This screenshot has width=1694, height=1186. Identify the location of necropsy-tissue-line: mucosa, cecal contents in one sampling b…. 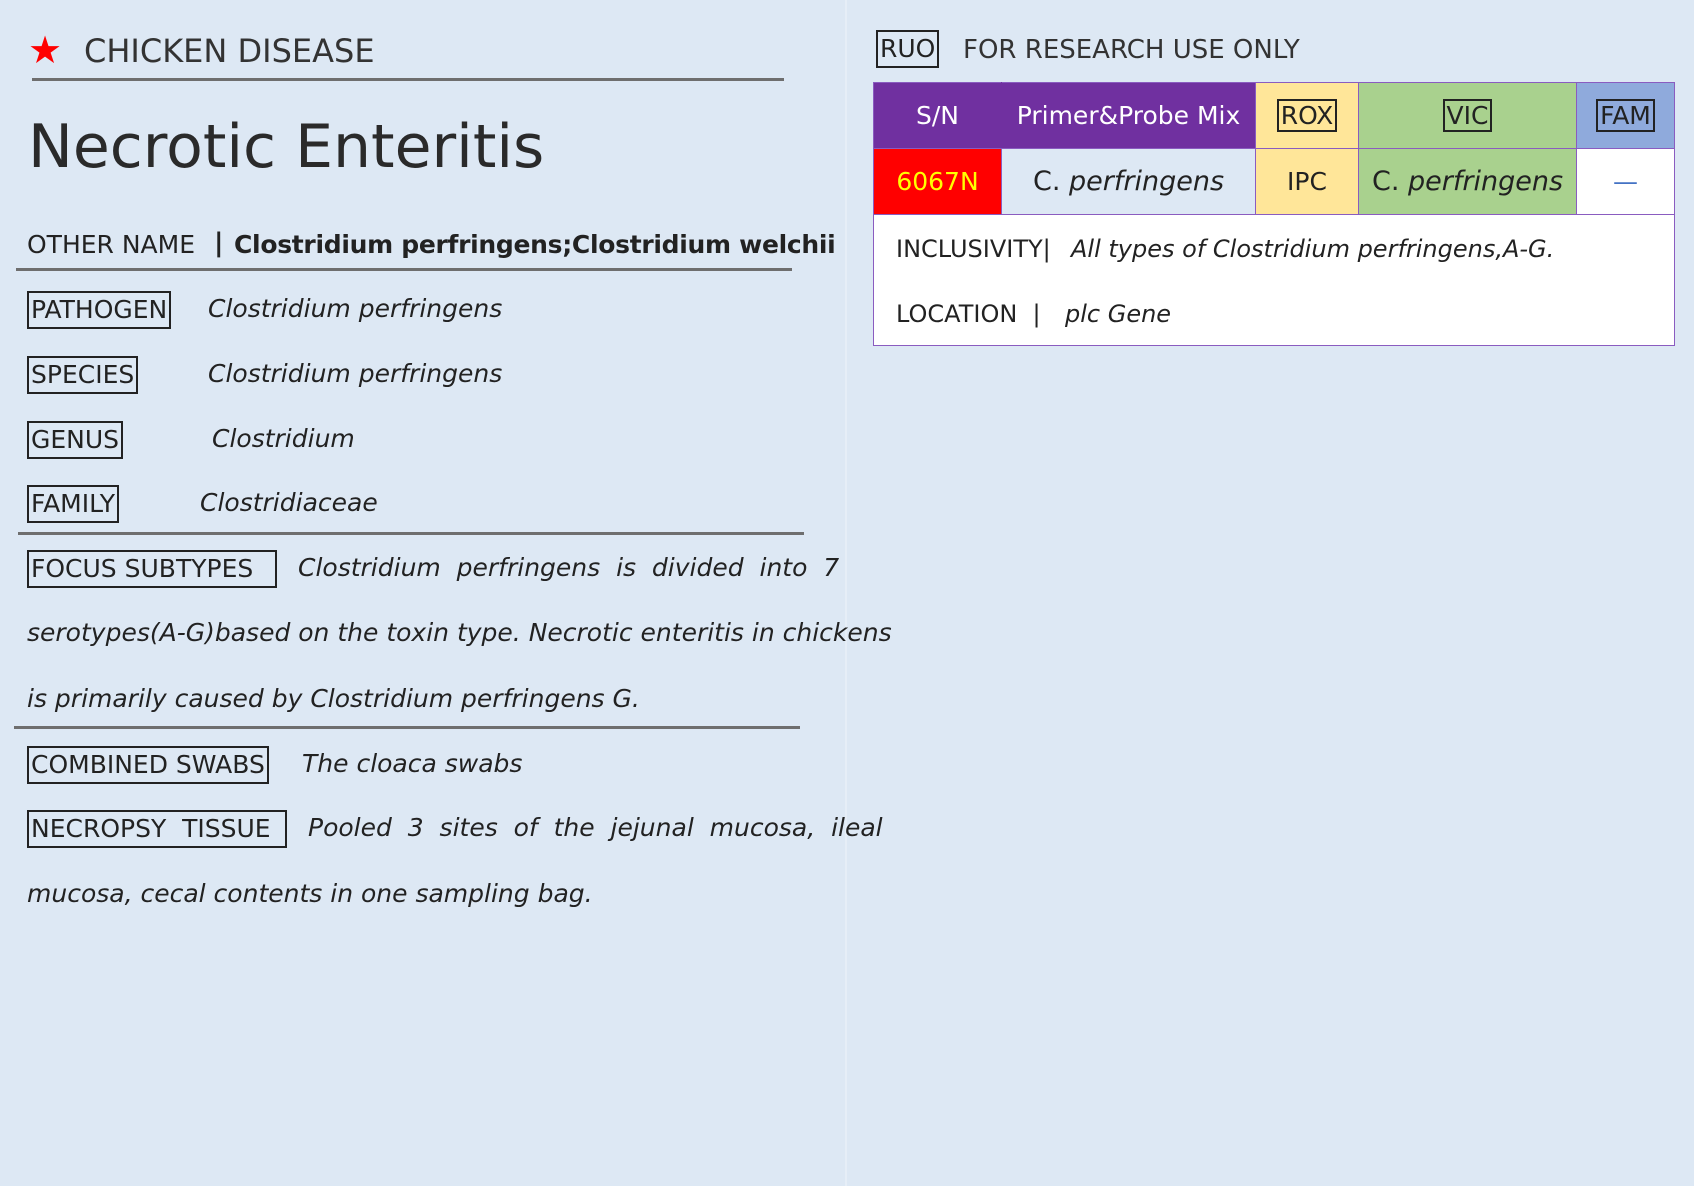
(310, 893).